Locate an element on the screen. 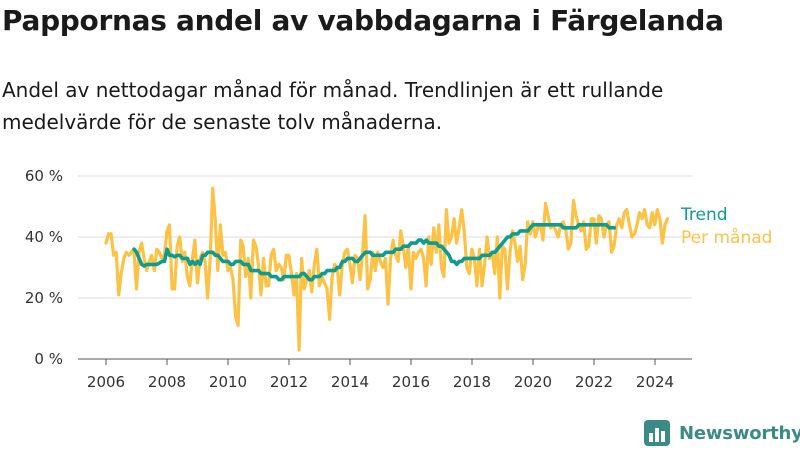  y-tick-label: 60 % is located at coordinates (44, 176).